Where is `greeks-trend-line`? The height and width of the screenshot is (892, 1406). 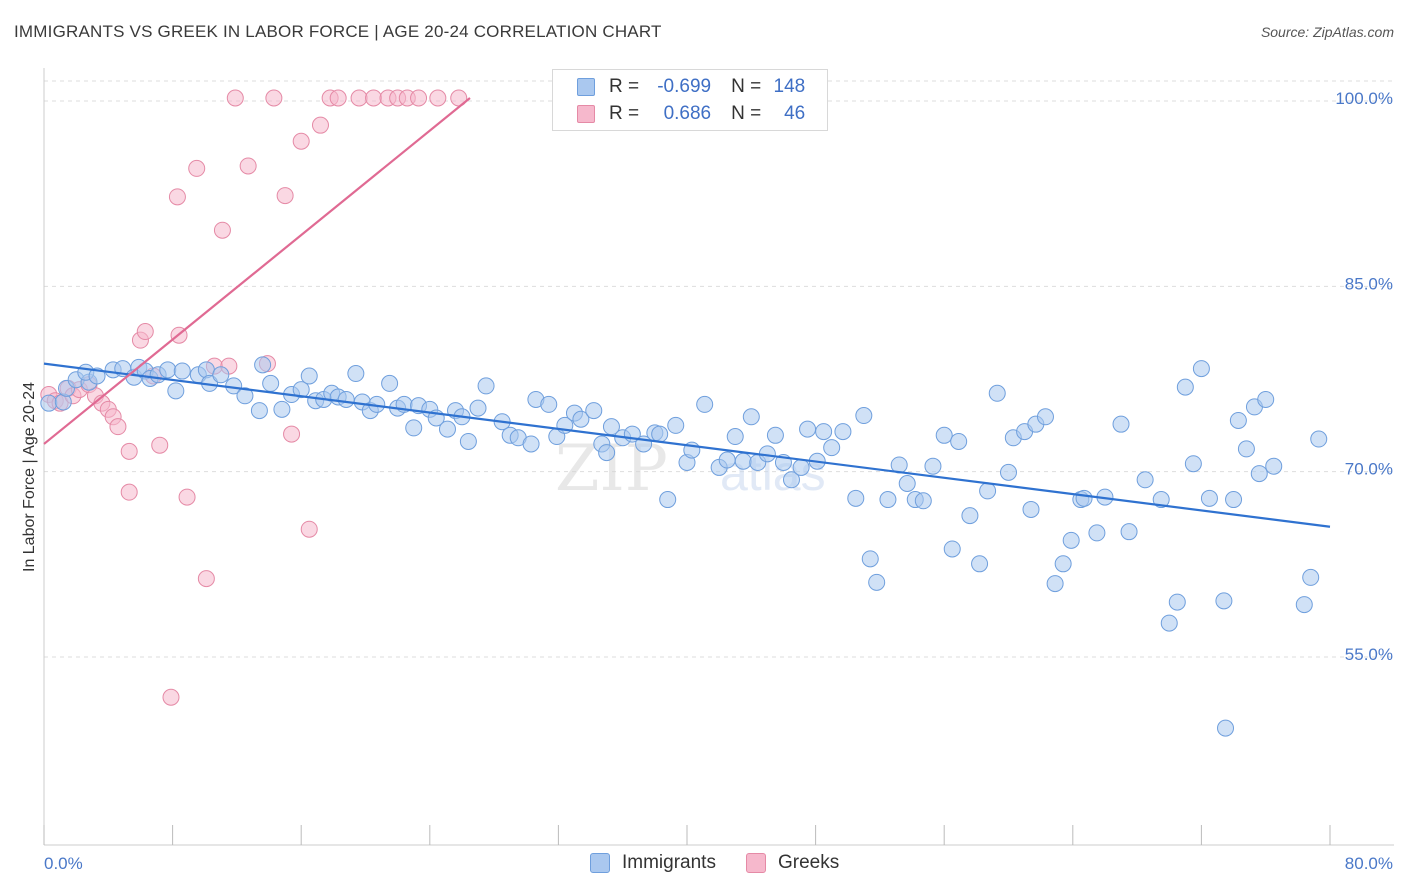 greeks-trend-line is located at coordinates (257, 271).